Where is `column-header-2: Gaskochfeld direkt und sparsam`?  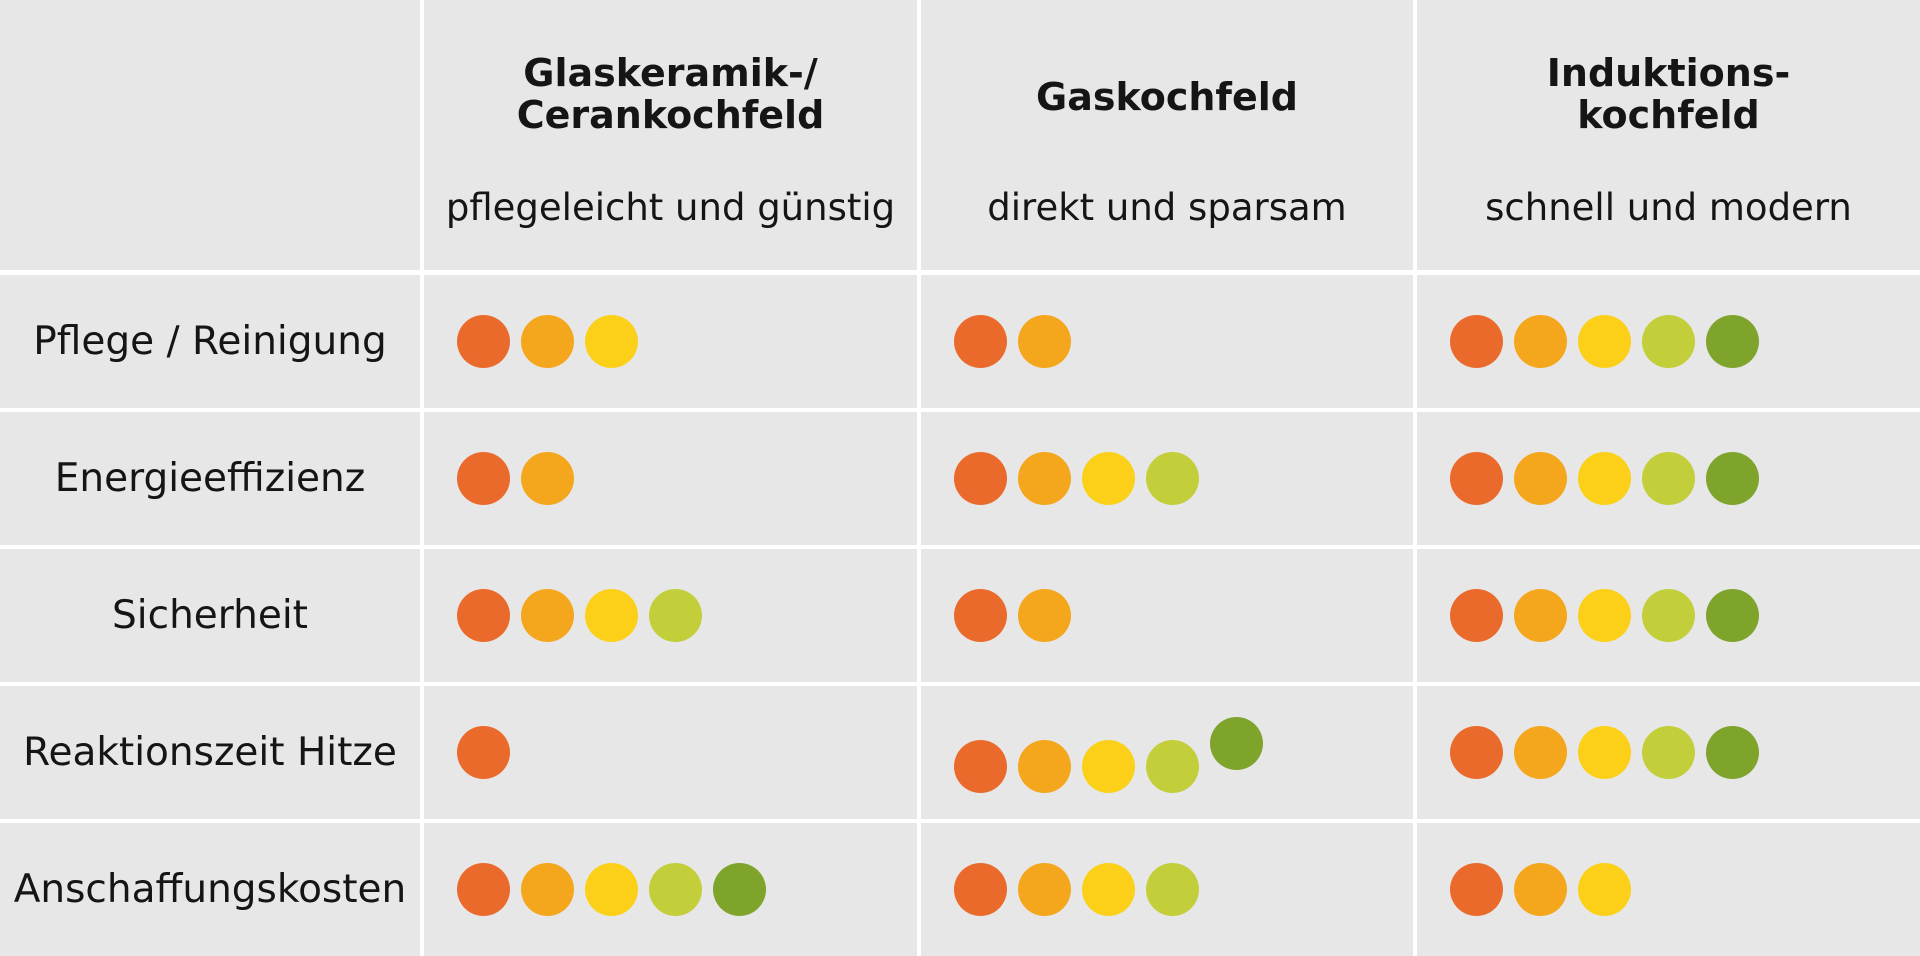
column-header-2: Gaskochfeld direkt und sparsam is located at coordinates (1167, 135).